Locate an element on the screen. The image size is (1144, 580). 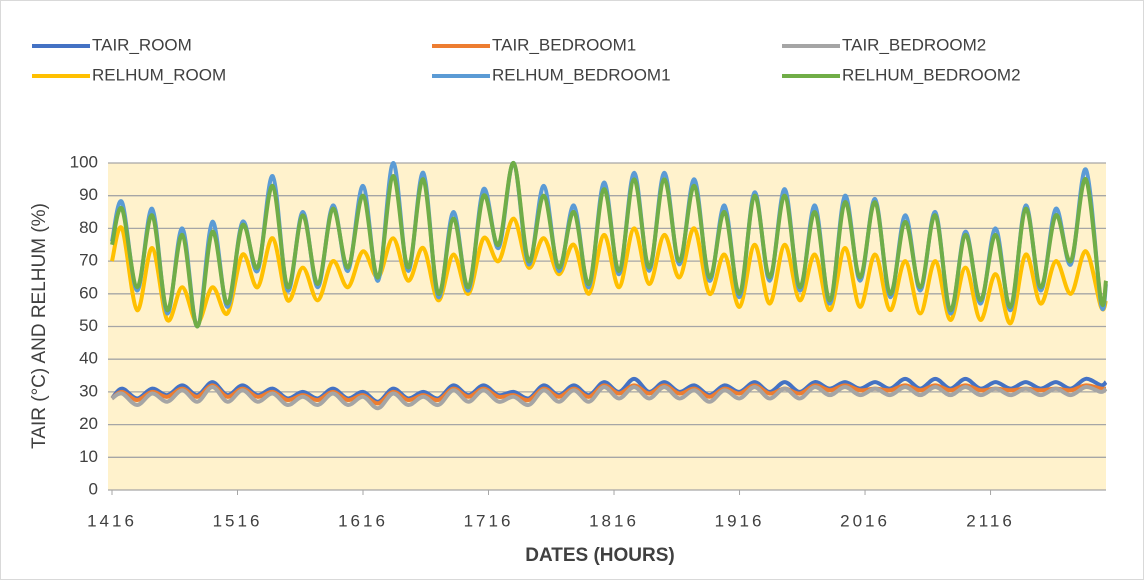
y-tick-label: 60 is located at coordinates (88, 292).